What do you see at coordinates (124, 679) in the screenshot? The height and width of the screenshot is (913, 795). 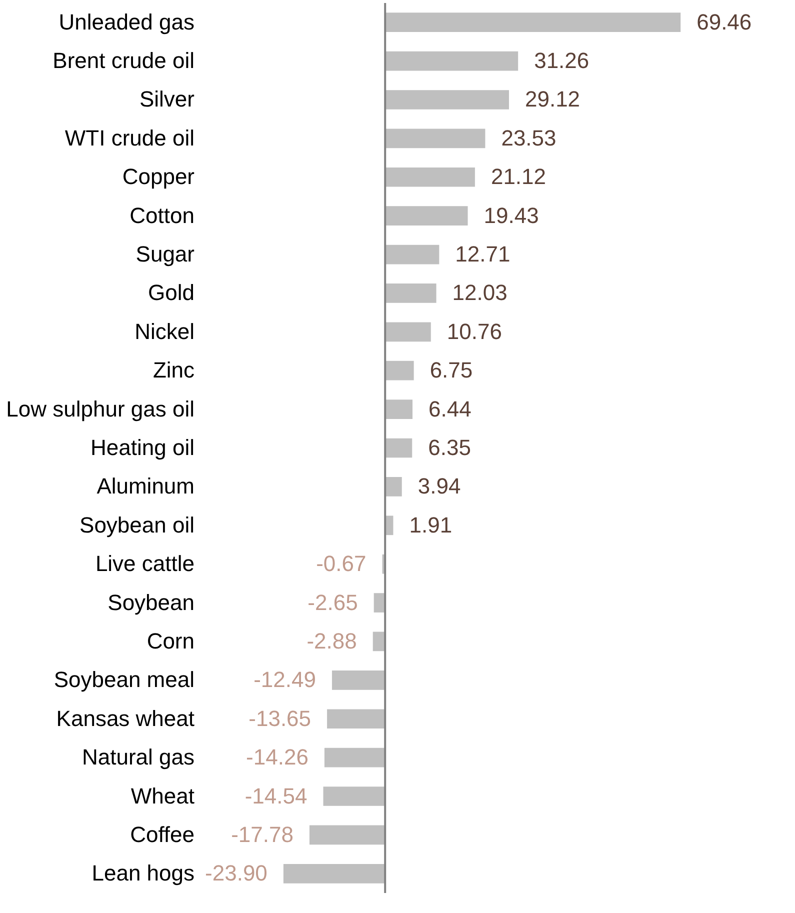 I see `y-tick-label: Soybean meal` at bounding box center [124, 679].